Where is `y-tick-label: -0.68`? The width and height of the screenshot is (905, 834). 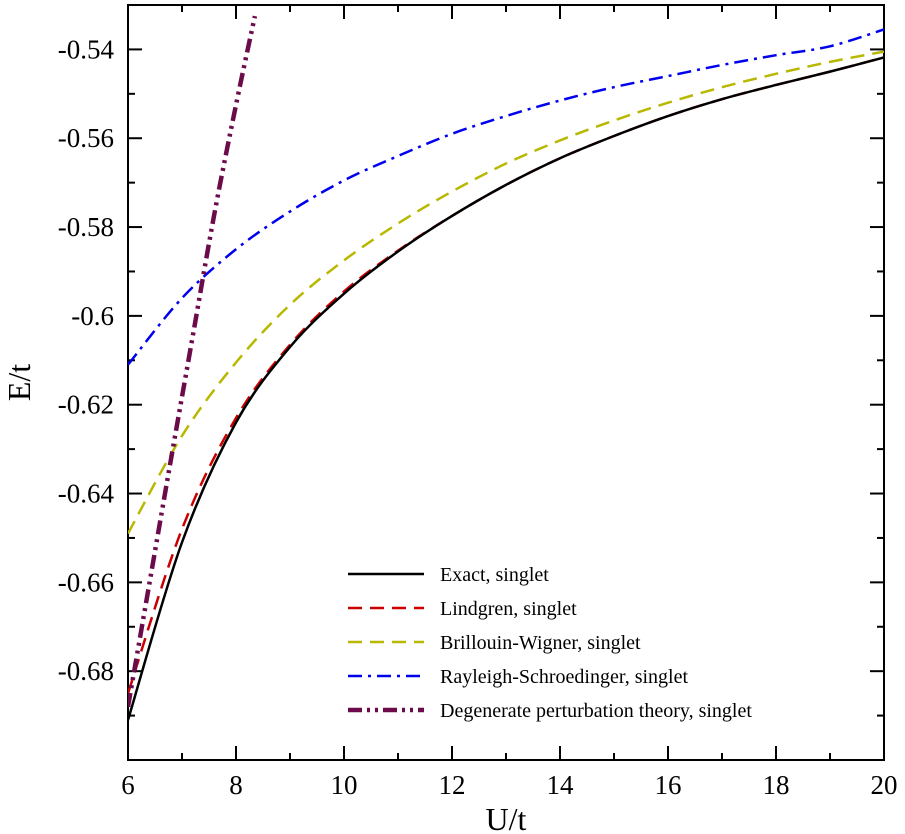
y-tick-label: -0.68 is located at coordinates (86, 671).